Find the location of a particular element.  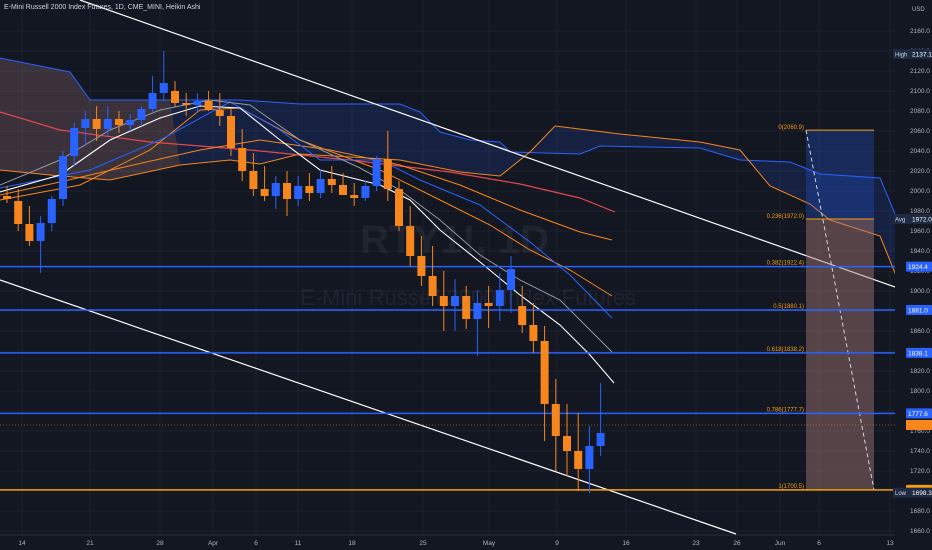

level-price-text: 1924.4 is located at coordinates (918, 267).